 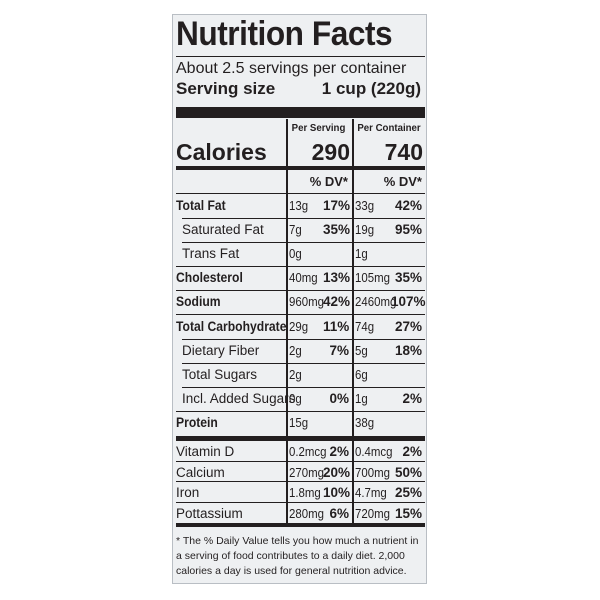 I want to click on serving-amount: 13g, so click(x=299, y=205).